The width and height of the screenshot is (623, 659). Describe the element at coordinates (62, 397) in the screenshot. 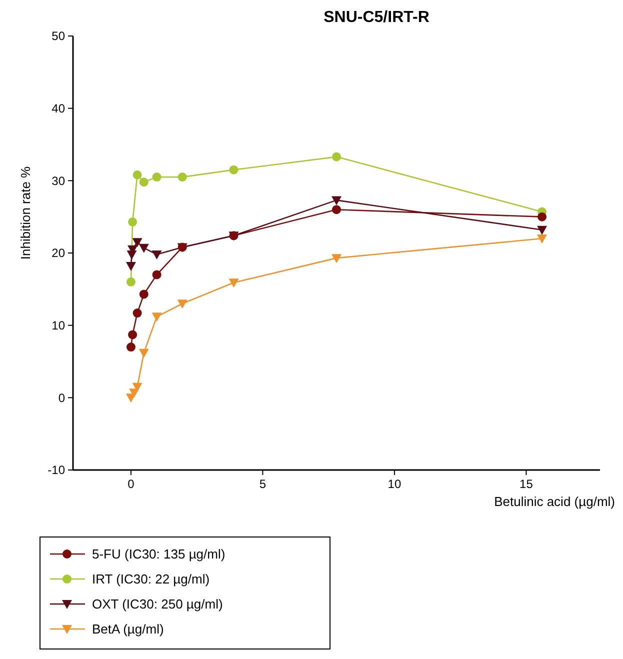

I see `y-tick-label: 0` at that location.